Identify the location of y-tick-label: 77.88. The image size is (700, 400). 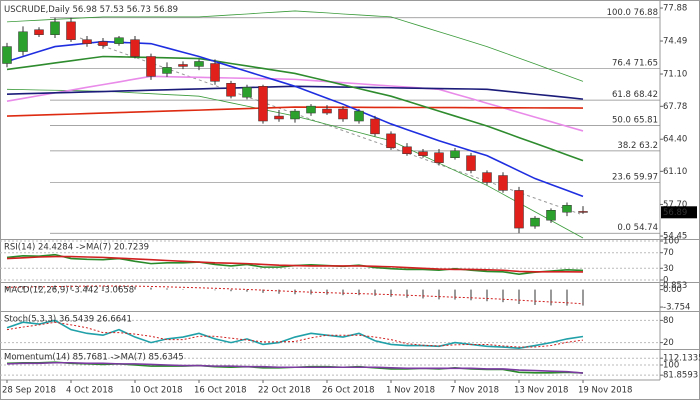
(675, 9).